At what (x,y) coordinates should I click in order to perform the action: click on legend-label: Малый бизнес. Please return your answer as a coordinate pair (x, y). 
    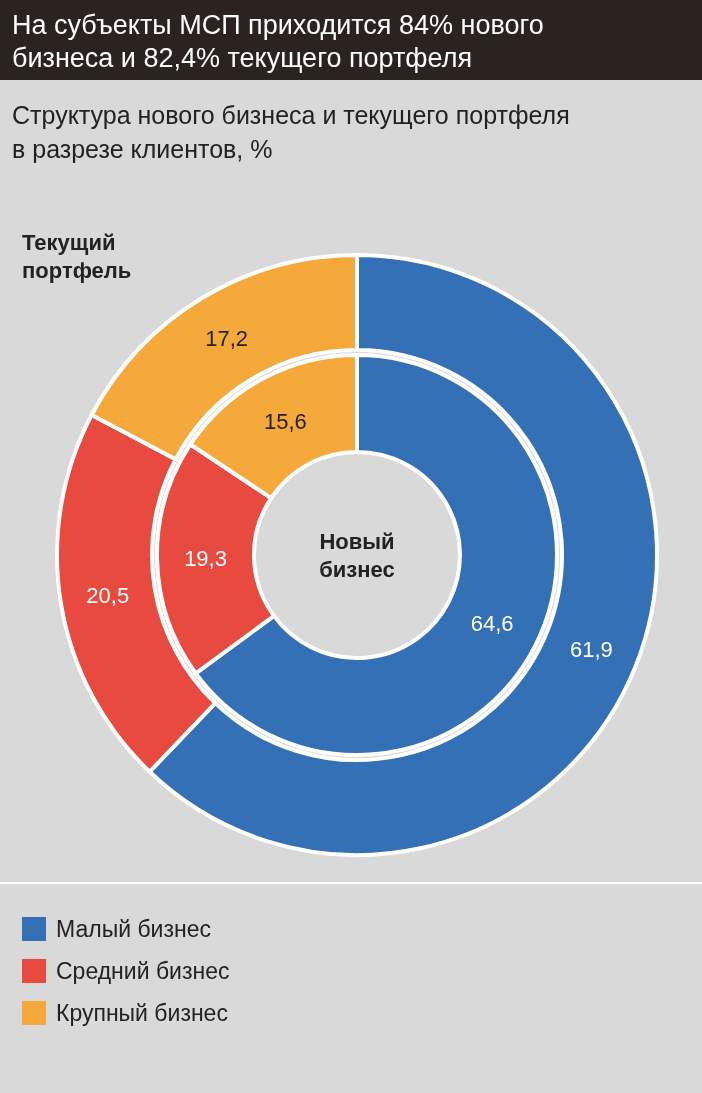
    Looking at the image, I should click on (133, 929).